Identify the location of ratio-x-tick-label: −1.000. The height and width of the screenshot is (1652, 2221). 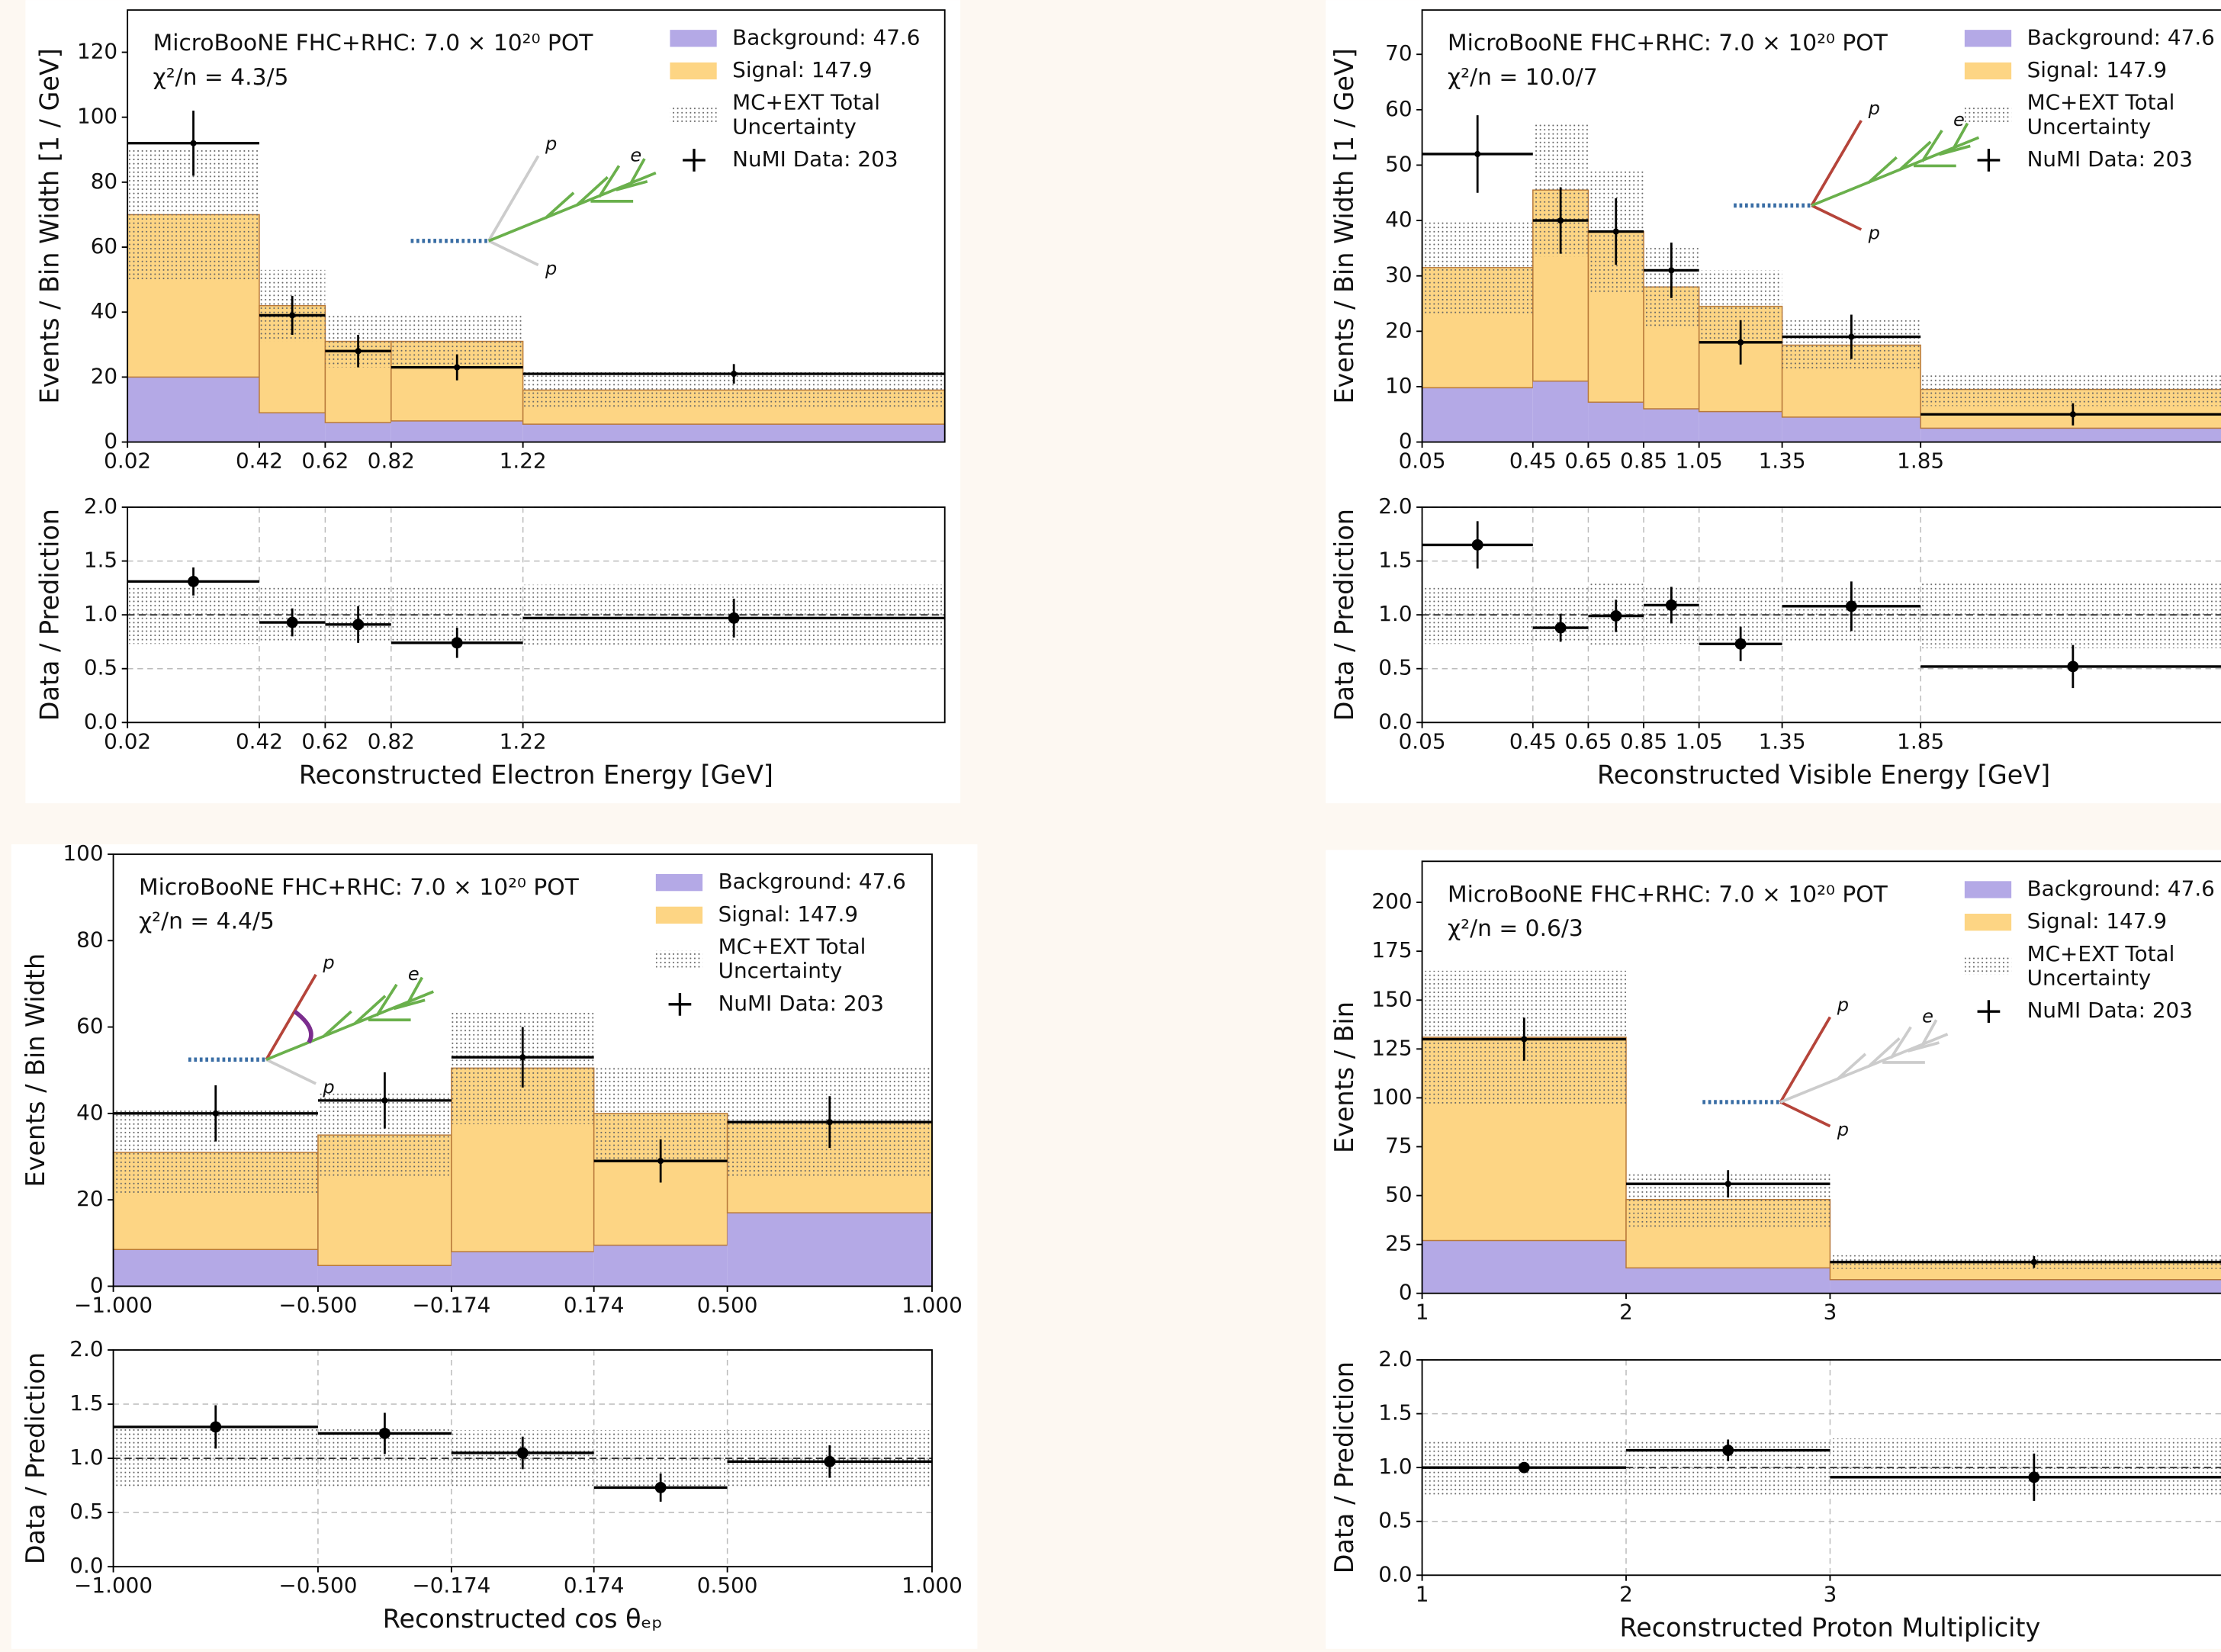
(114, 1585).